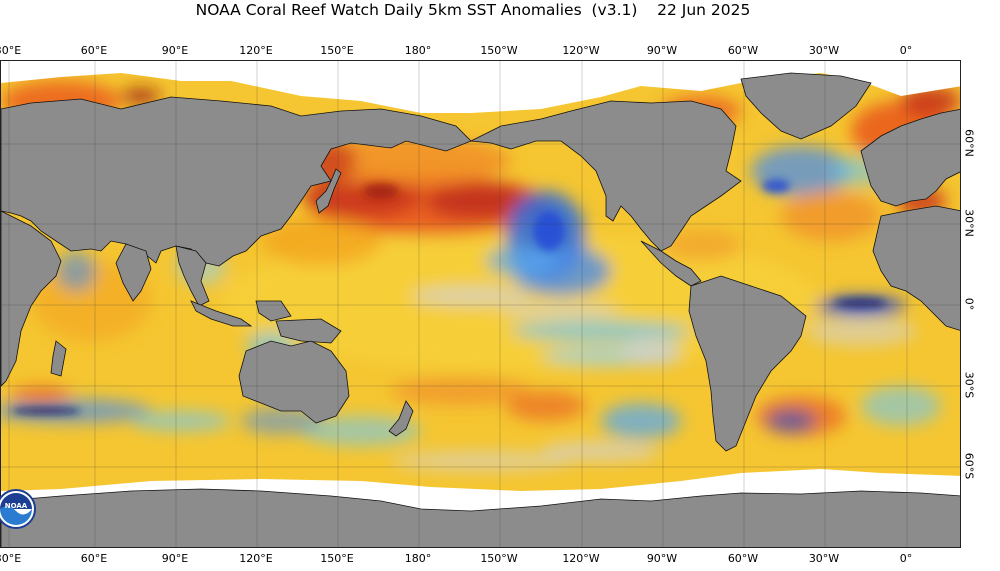 The height and width of the screenshot is (571, 1000). I want to click on lon-tick-bottom: 150°W, so click(499, 558).